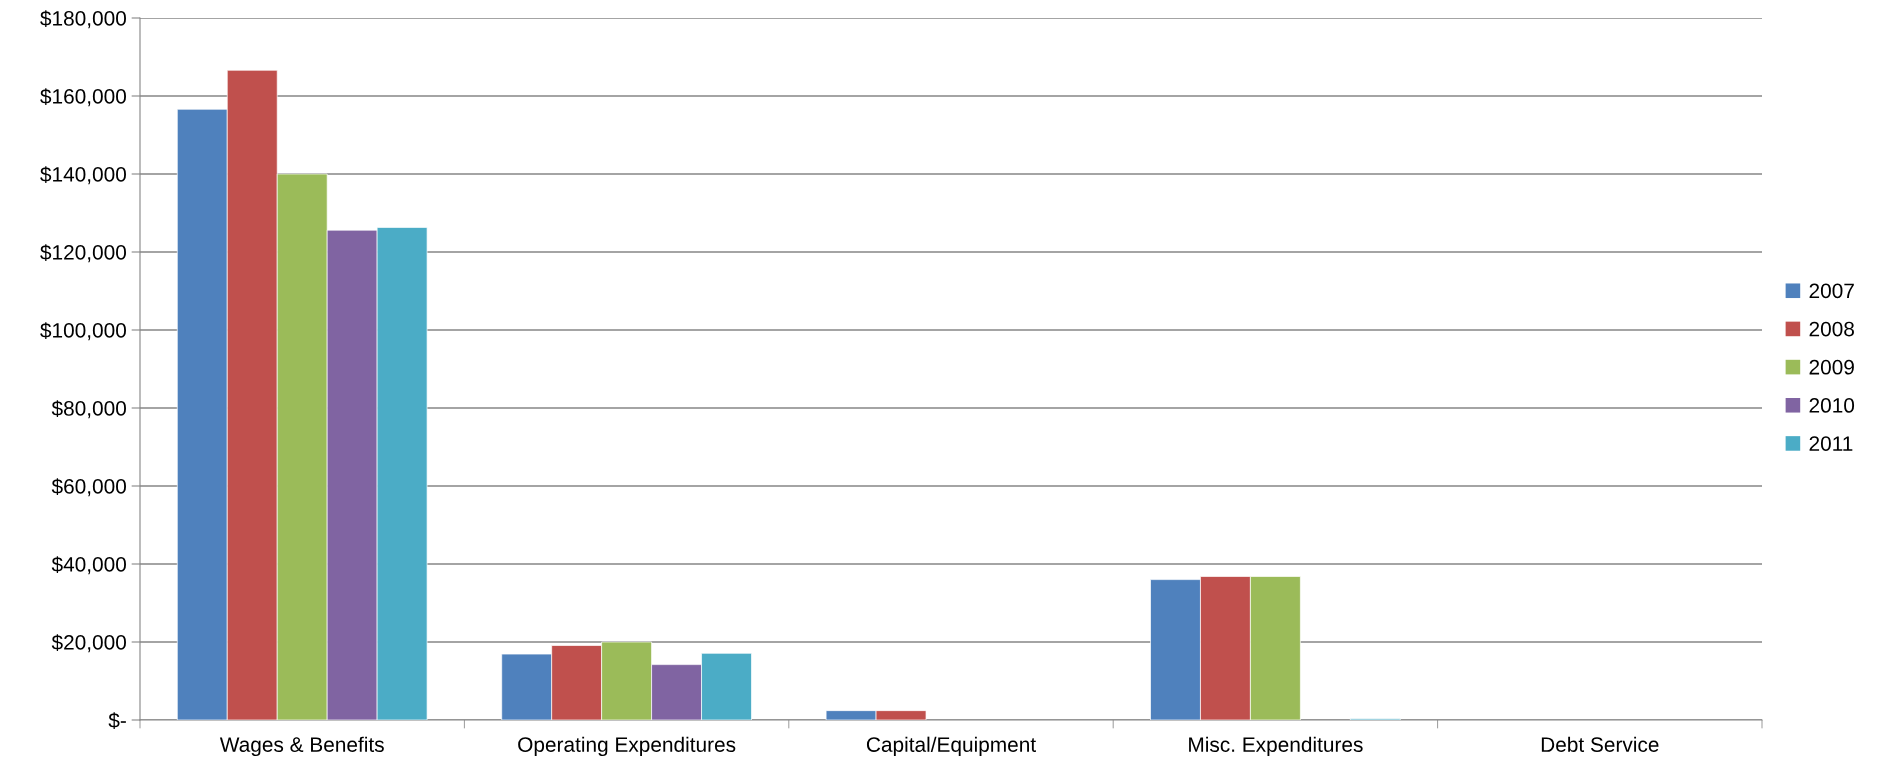 The width and height of the screenshot is (1883, 769). What do you see at coordinates (83, 253) in the screenshot?
I see `y-tick-label: $120,000` at bounding box center [83, 253].